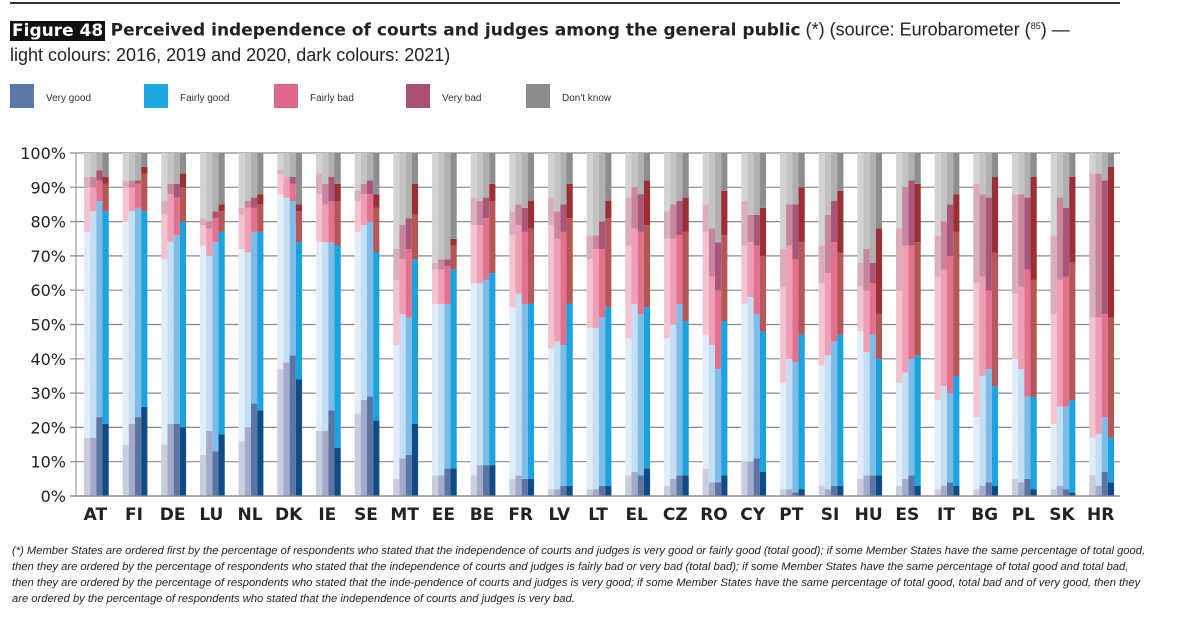 This screenshot has height=635, width=1200. What do you see at coordinates (522, 324) in the screenshot?
I see `country-group-fr` at bounding box center [522, 324].